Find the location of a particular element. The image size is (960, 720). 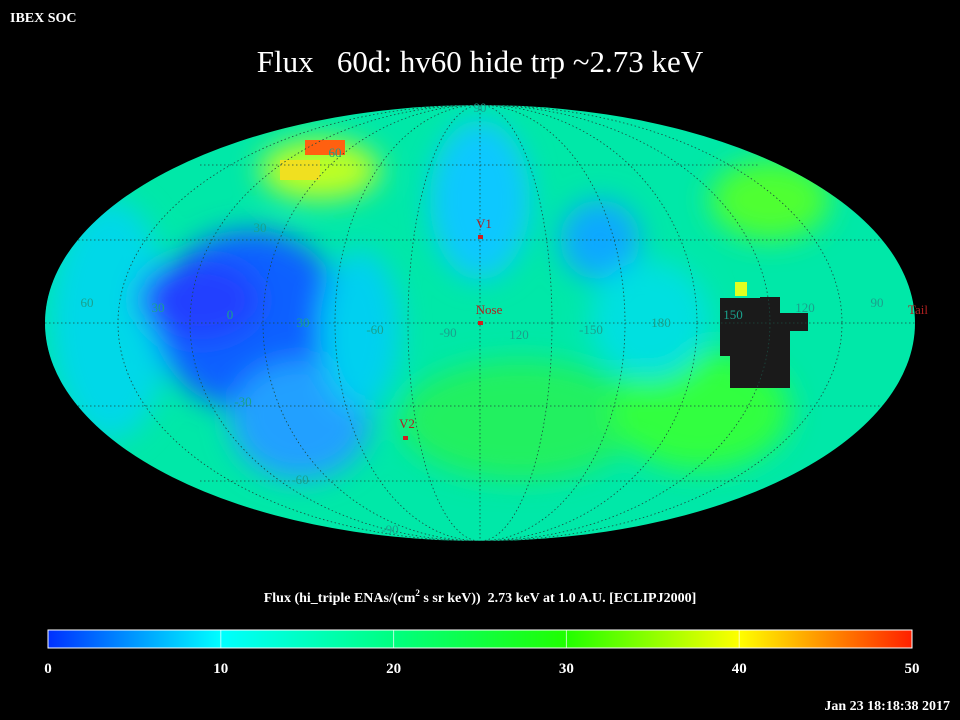

colorbar-tick-label: 0 is located at coordinates (48, 669).